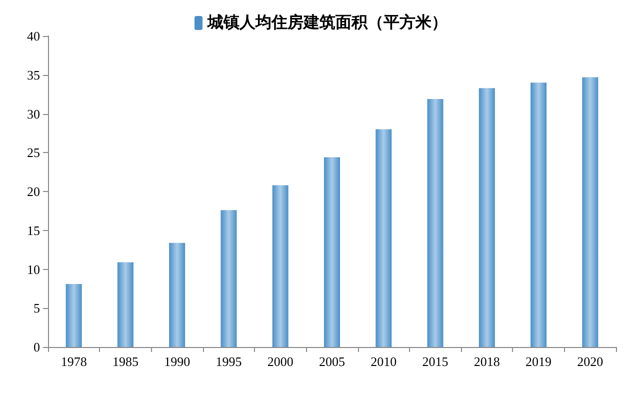 Image resolution: width=642 pixels, height=395 pixels. Describe the element at coordinates (229, 361) in the screenshot. I see `x-tick-label: 1995` at that location.